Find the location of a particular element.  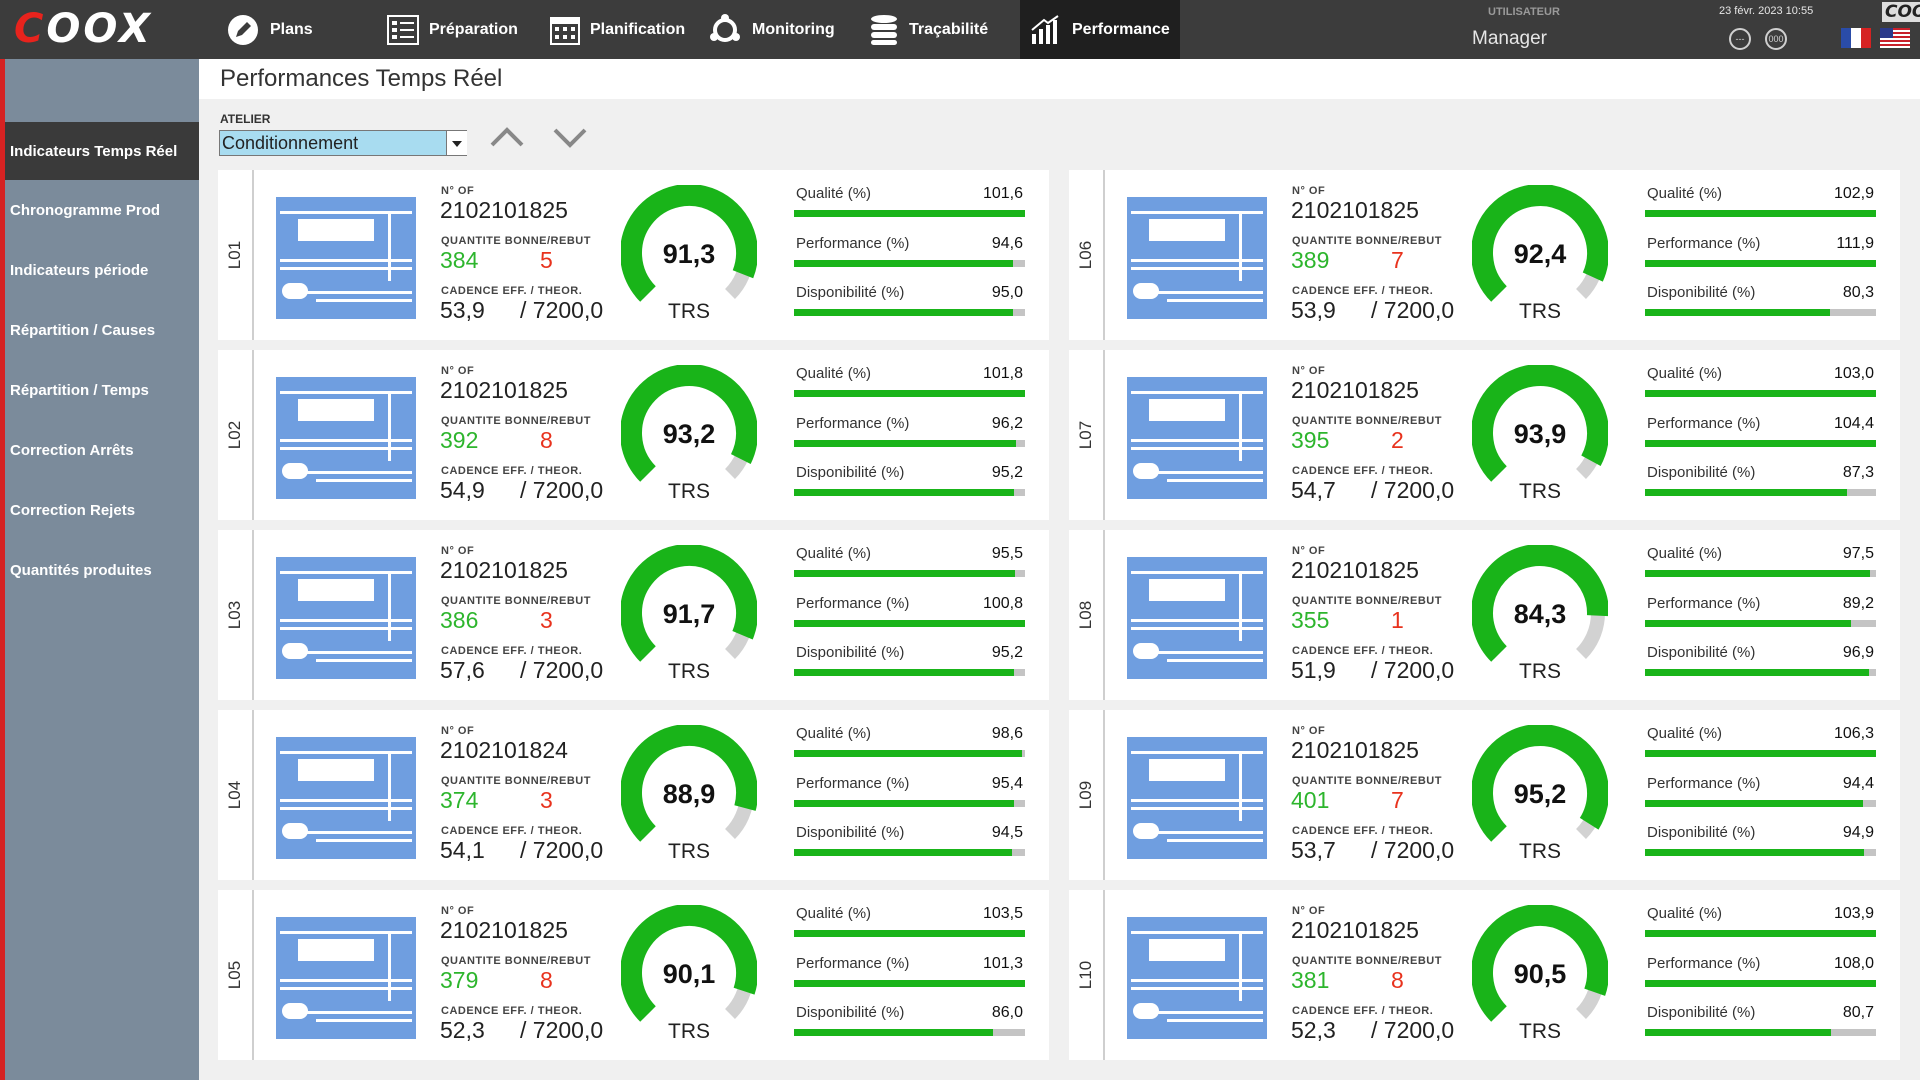

trs-value: 91,3 is located at coordinates (689, 254).